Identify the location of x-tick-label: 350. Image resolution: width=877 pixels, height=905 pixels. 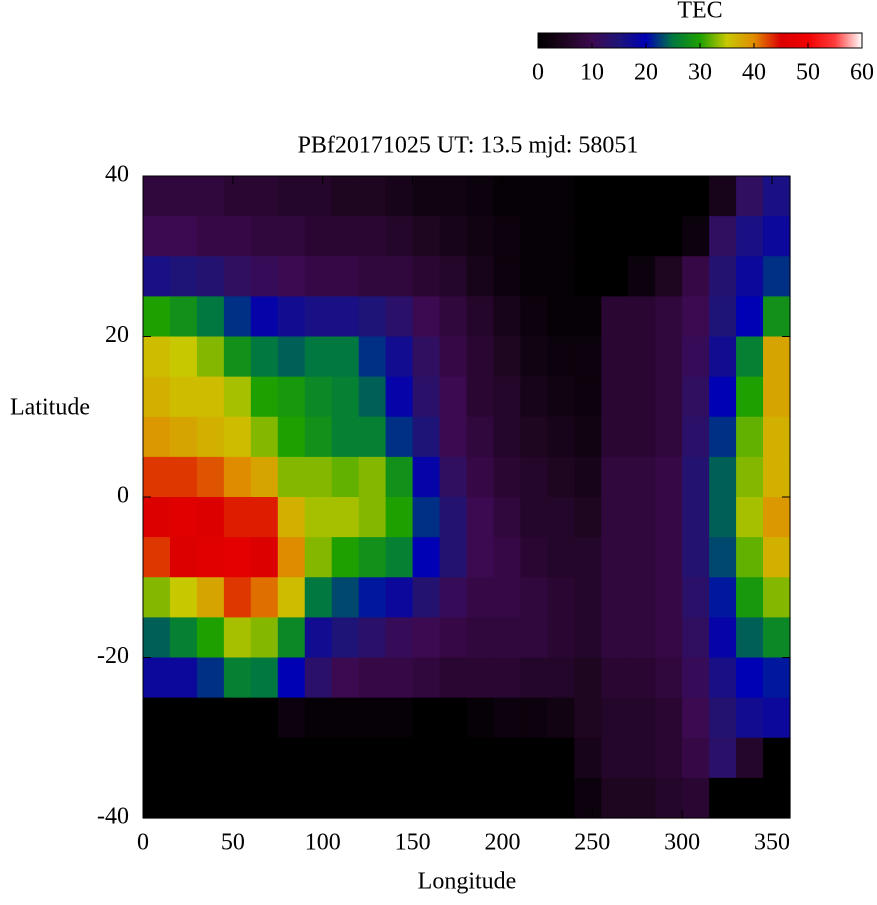
(772, 843).